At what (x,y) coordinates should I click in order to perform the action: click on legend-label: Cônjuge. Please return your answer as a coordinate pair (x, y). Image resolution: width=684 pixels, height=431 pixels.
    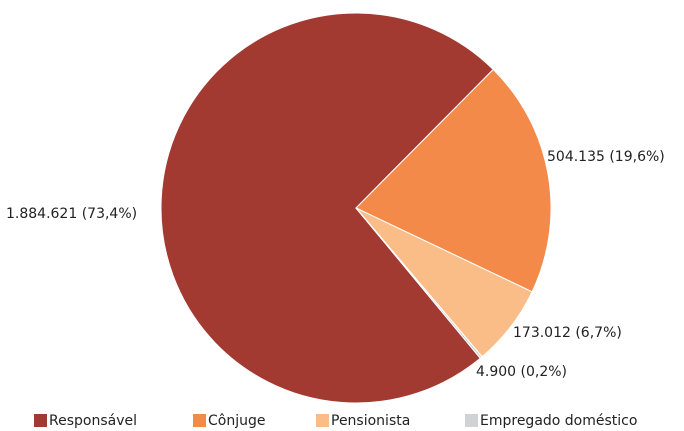
    Looking at the image, I should click on (236, 421).